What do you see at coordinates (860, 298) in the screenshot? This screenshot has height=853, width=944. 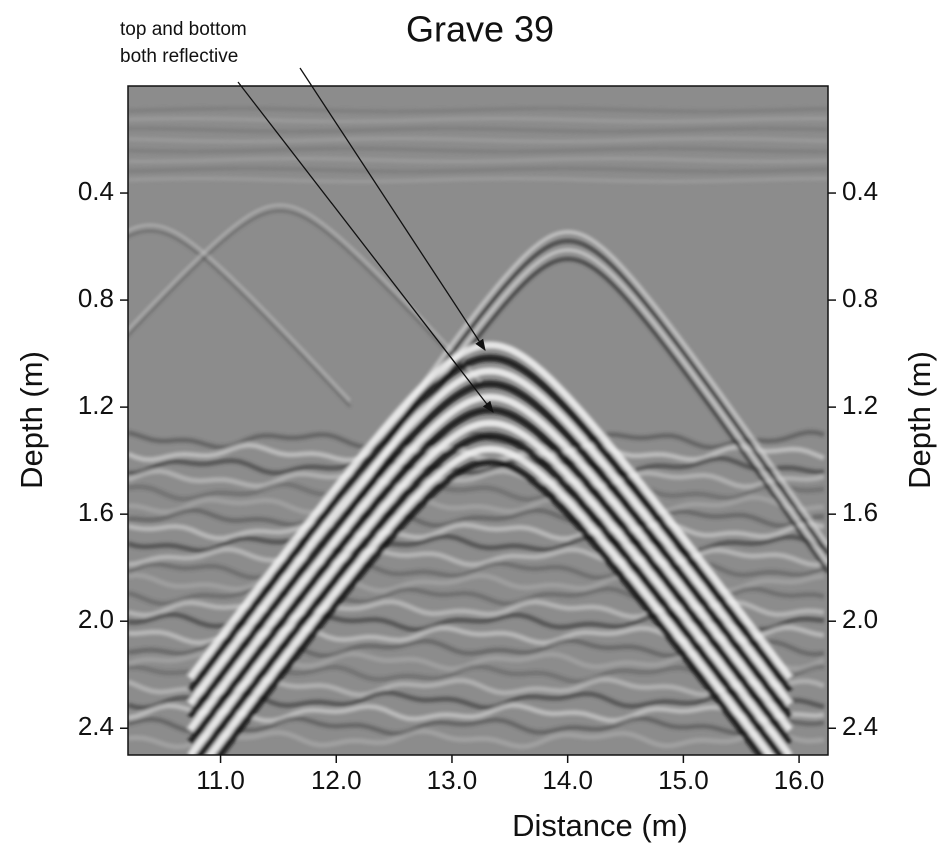 I see `y-tick-label-right: 0.8` at bounding box center [860, 298].